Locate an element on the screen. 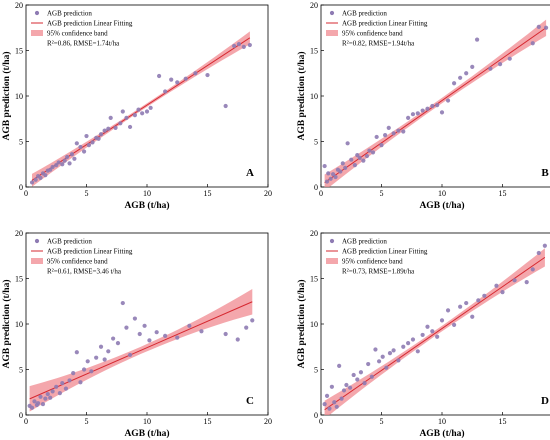  x-axis-title: AGB (t/ha) is located at coordinates (441, 205).